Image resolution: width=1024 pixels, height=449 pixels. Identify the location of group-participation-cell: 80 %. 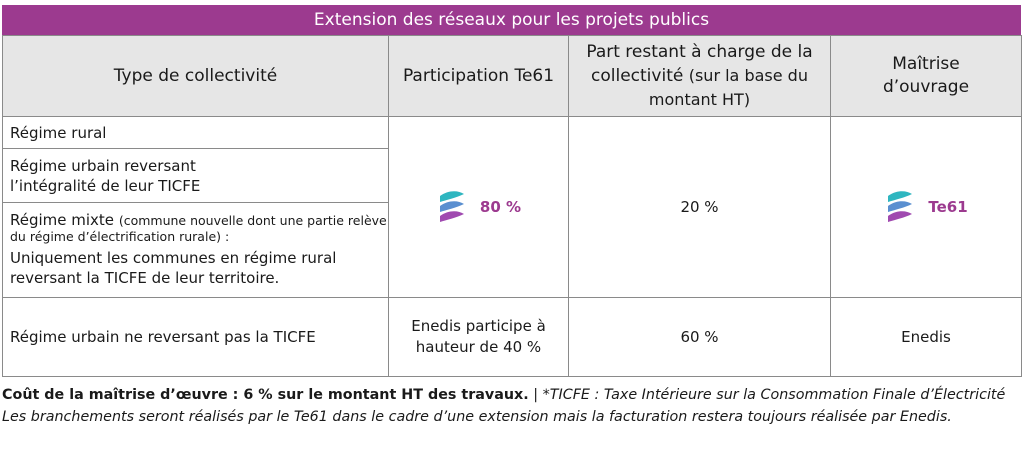
(478, 207).